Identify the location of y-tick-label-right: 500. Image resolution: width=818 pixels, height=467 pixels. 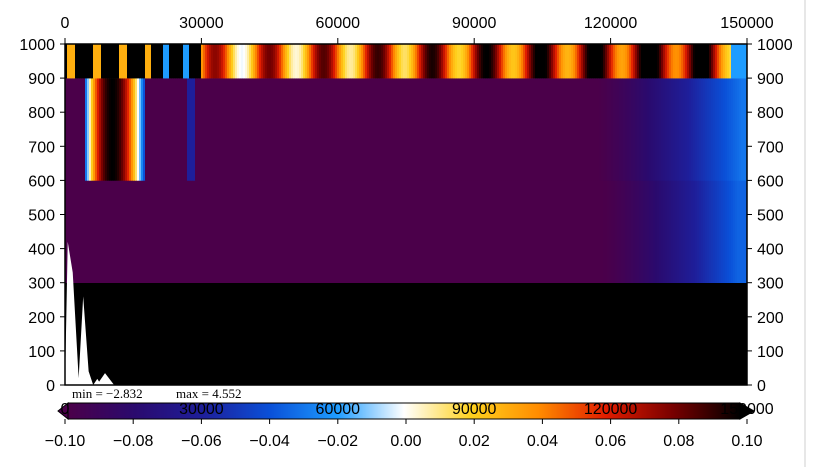
(770, 216).